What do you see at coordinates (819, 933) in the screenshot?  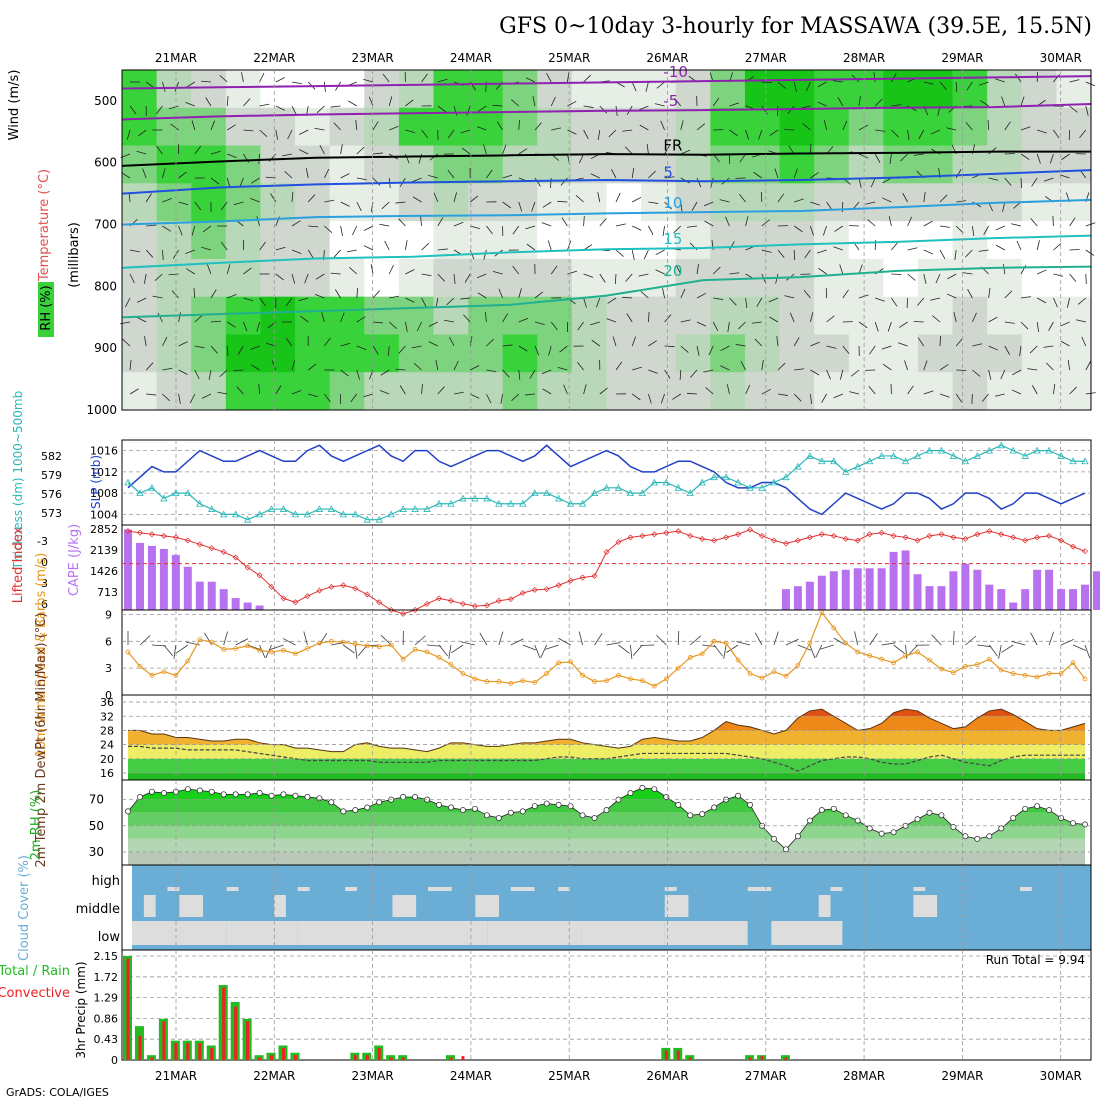 I see `cloud-low-gap` at bounding box center [819, 933].